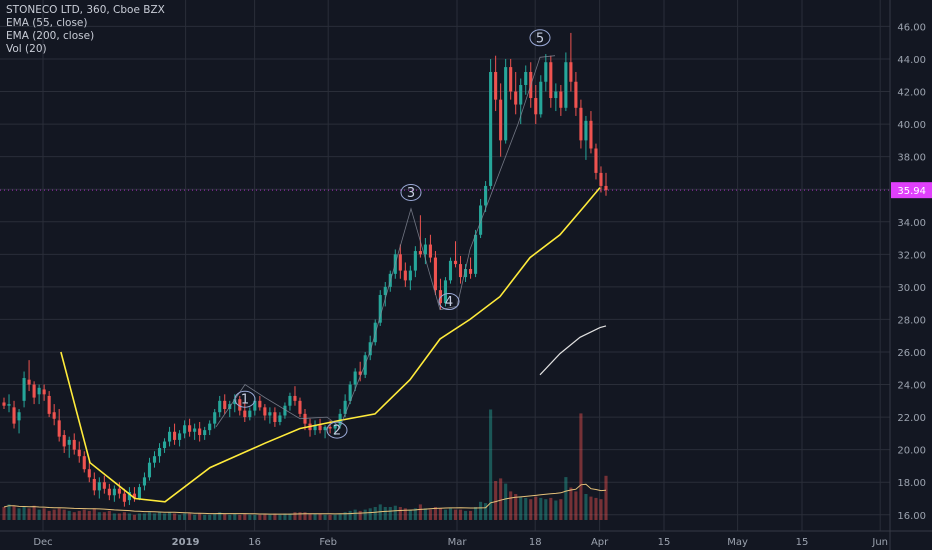 This screenshot has width=932, height=550. What do you see at coordinates (458, 542) in the screenshot?
I see `x-tick-label: Mar` at bounding box center [458, 542].